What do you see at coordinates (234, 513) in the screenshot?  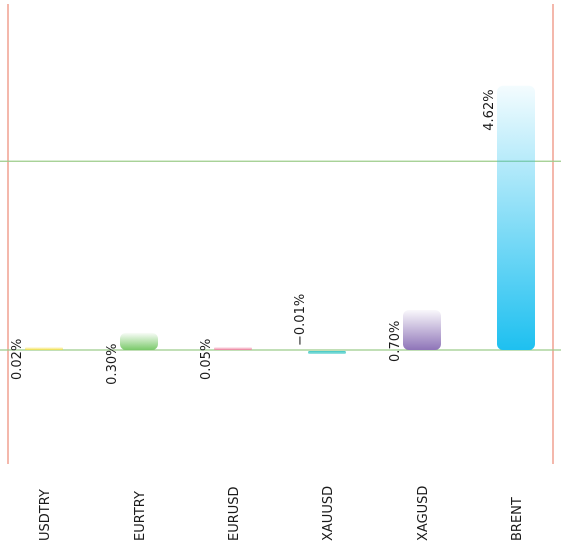 I see `category-label-eurusd: EURUSD` at bounding box center [234, 513].